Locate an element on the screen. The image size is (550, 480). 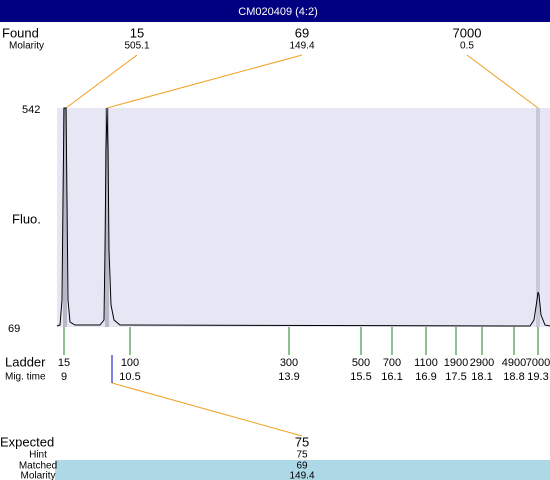
ladder-size: 1100 is located at coordinates (426, 363).